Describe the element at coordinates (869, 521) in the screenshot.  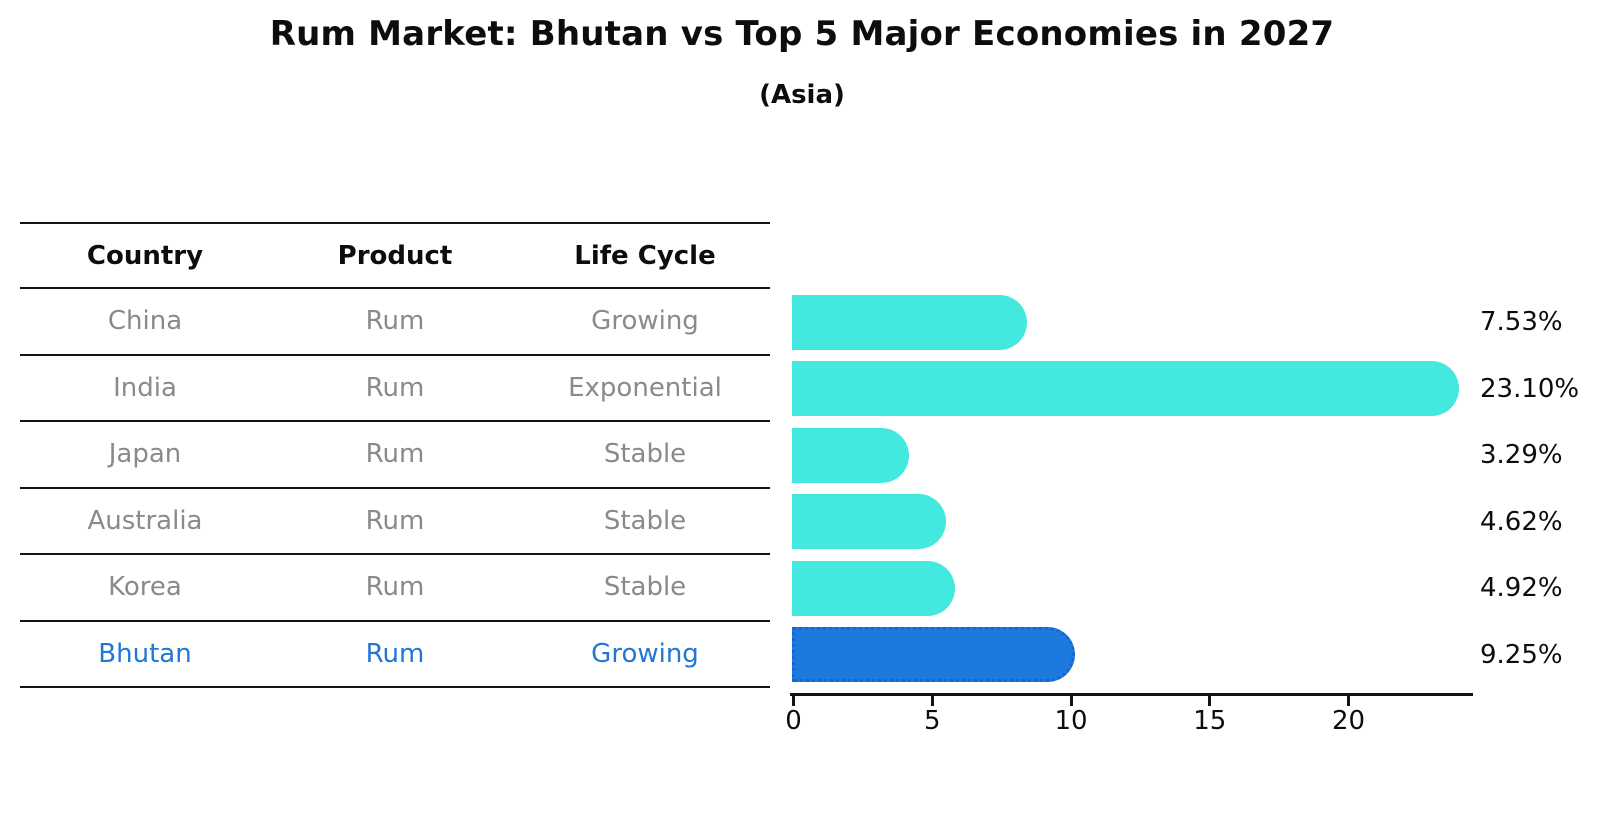
I see `bar-australia` at that location.